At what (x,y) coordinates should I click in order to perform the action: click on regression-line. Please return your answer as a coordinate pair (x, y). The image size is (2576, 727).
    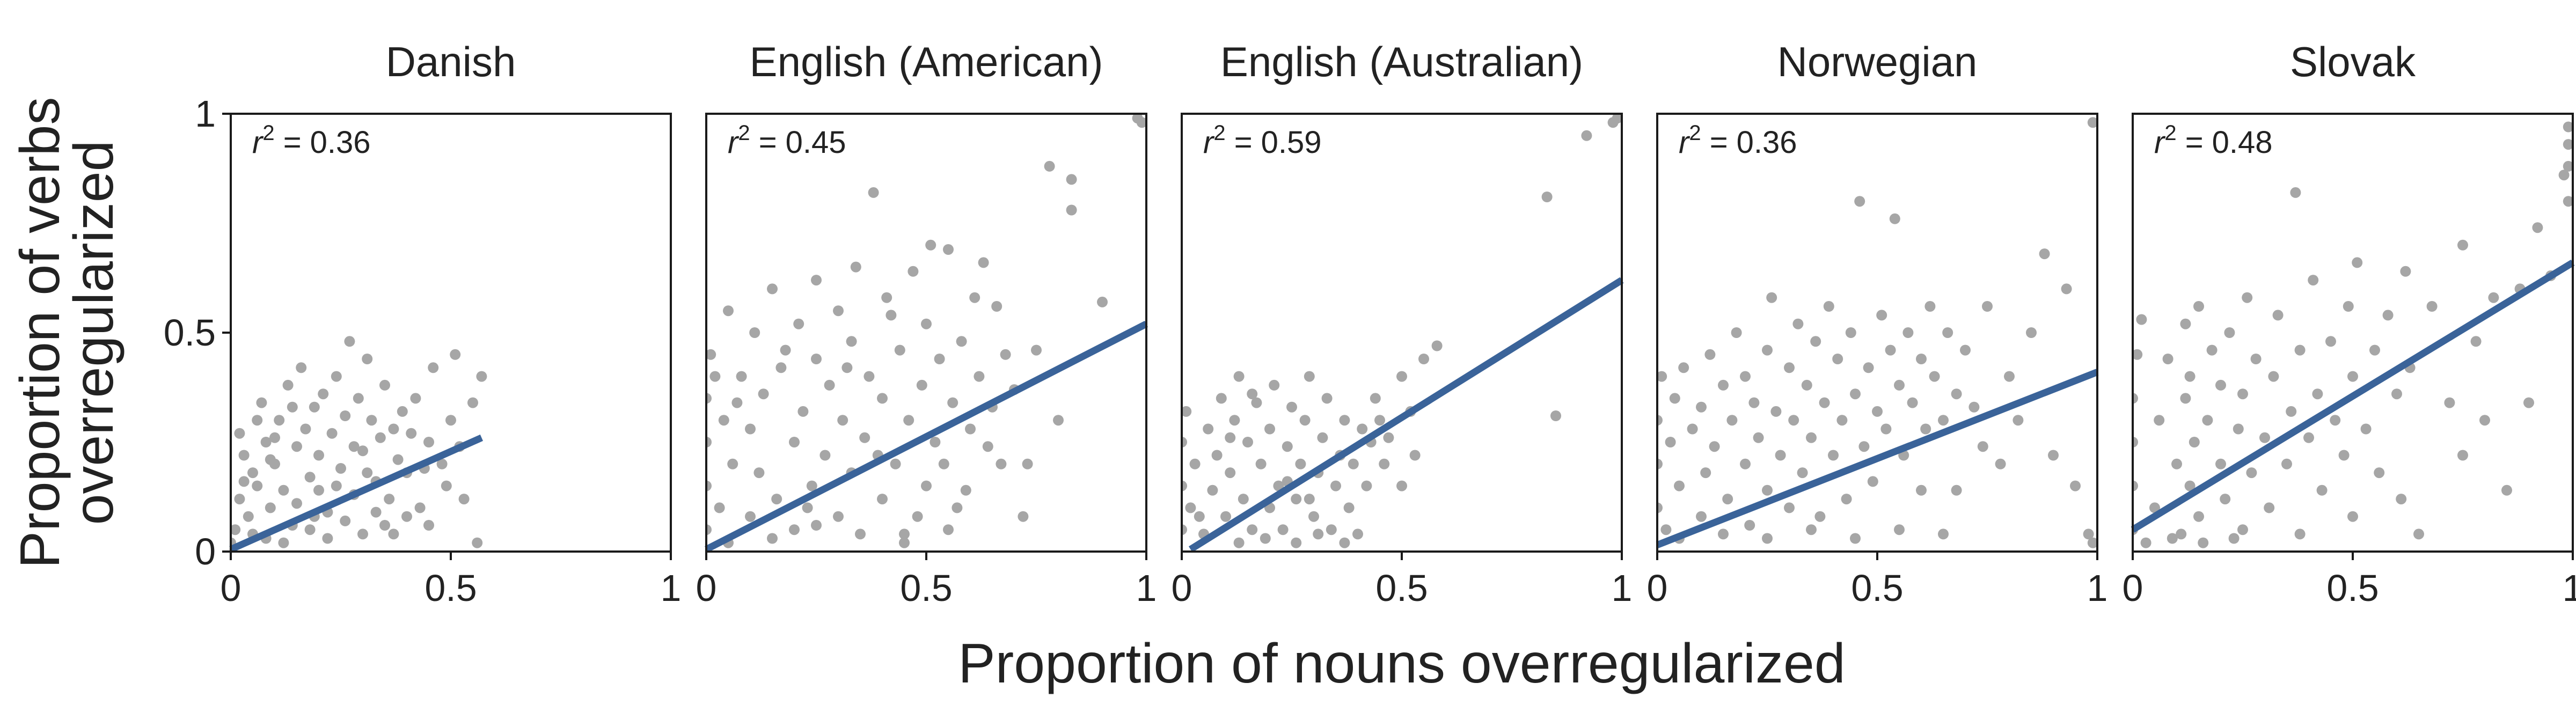
    Looking at the image, I should click on (356, 493).